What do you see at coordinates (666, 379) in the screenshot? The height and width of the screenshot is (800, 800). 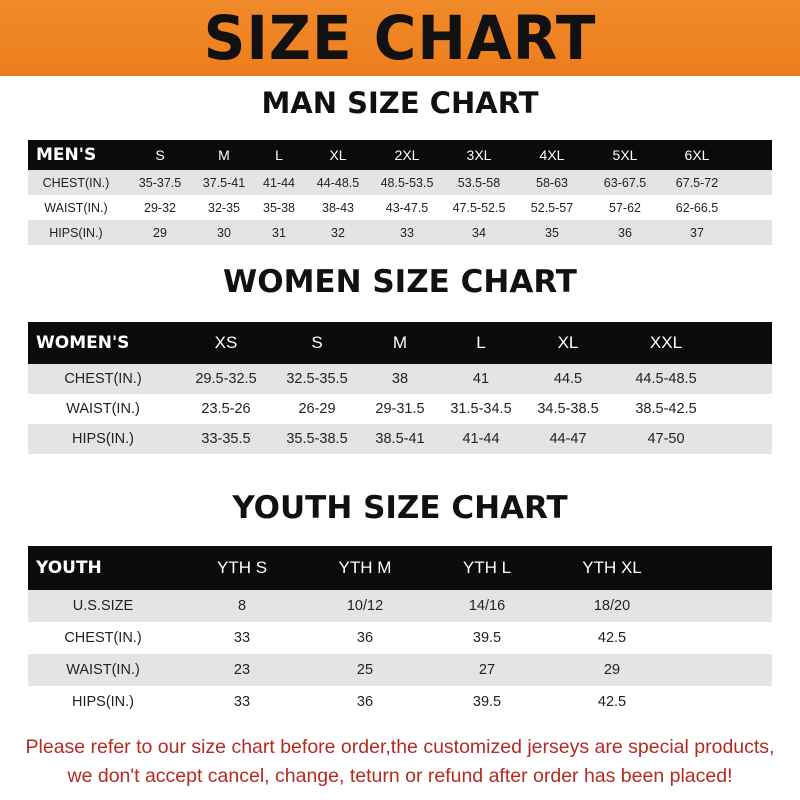 I see `measurement-cell: 44.5-48.5` at bounding box center [666, 379].